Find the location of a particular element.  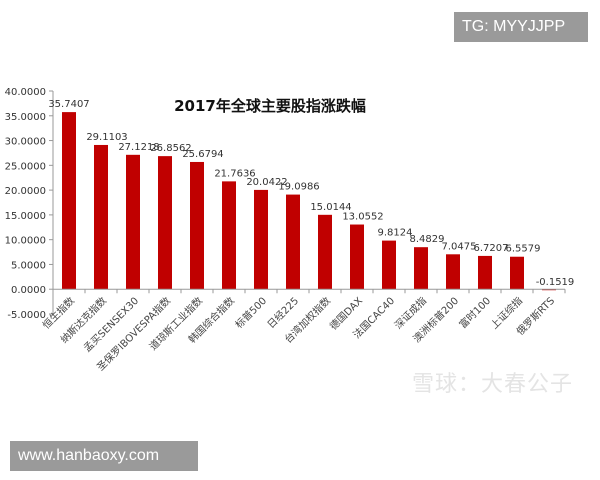

y-tick-label: 0.0000 is located at coordinates (28, 290).